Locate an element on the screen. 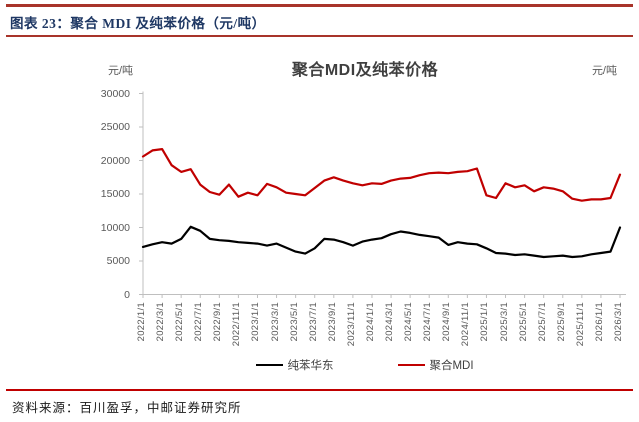 This screenshot has width=639, height=422. series-line-poly-mdi is located at coordinates (381, 175).